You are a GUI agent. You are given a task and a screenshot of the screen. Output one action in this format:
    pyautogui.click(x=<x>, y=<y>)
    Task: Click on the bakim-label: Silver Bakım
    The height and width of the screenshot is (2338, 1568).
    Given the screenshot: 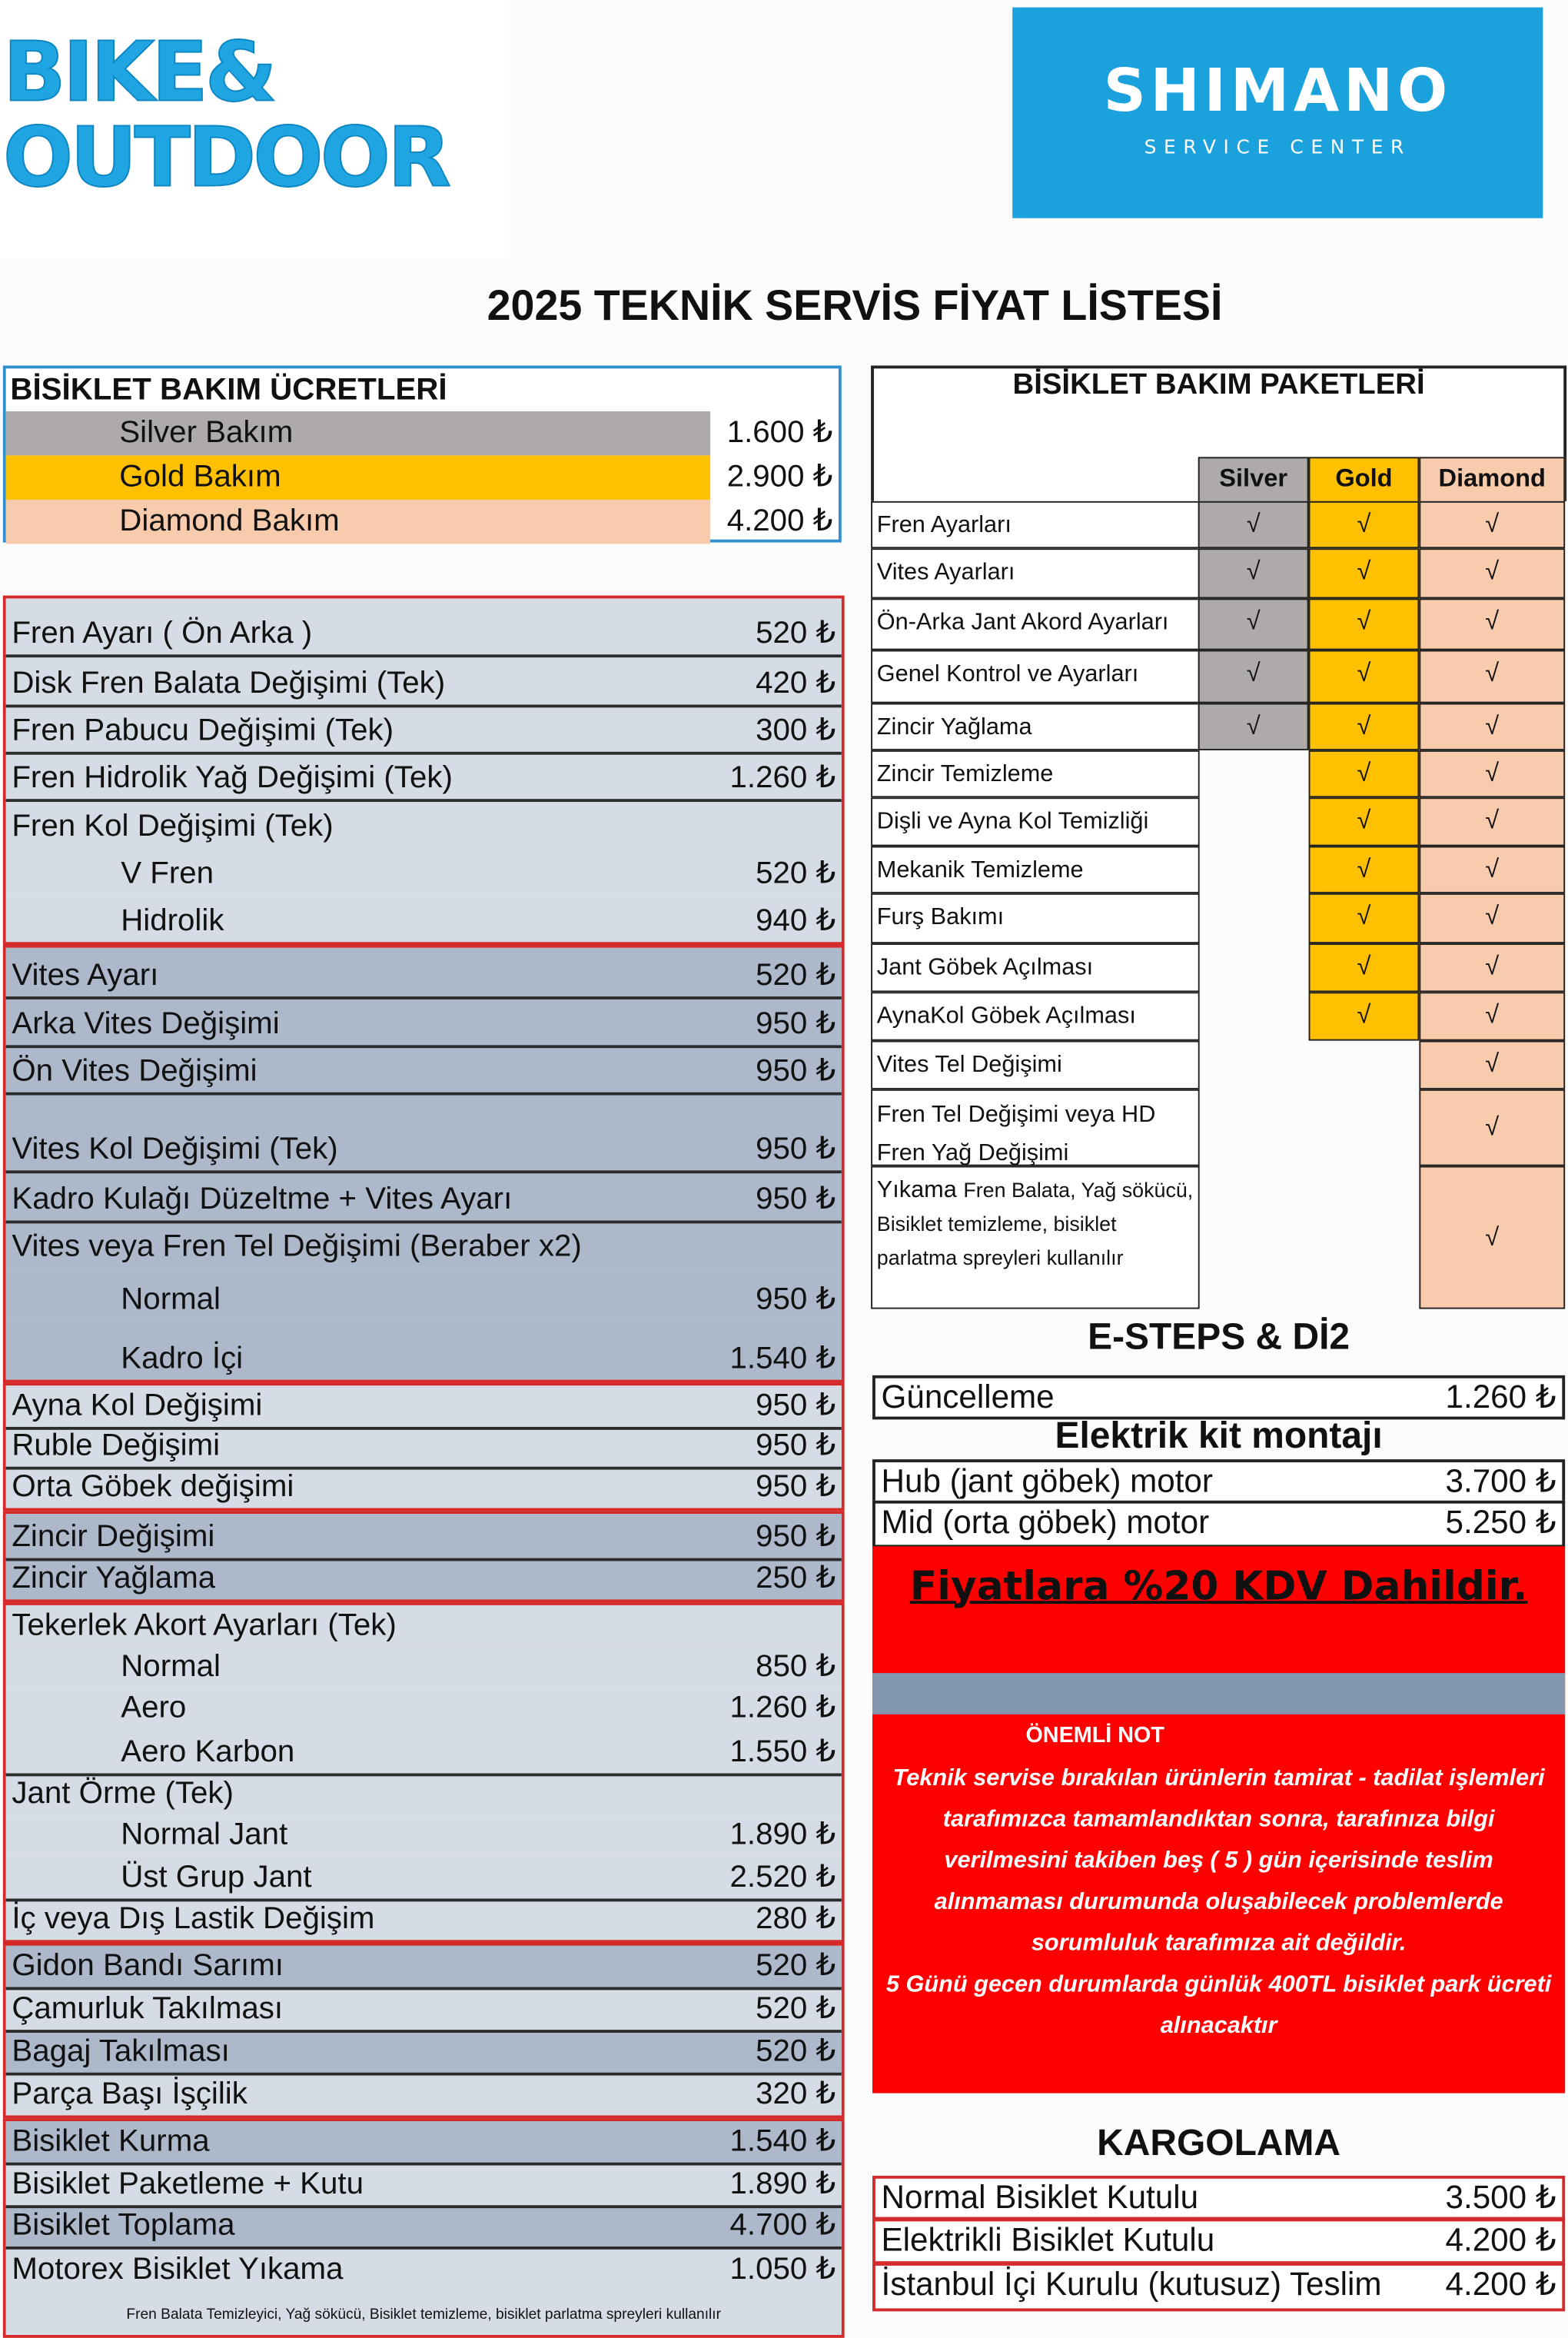 What is the action you would take?
    pyautogui.click(x=358, y=433)
    